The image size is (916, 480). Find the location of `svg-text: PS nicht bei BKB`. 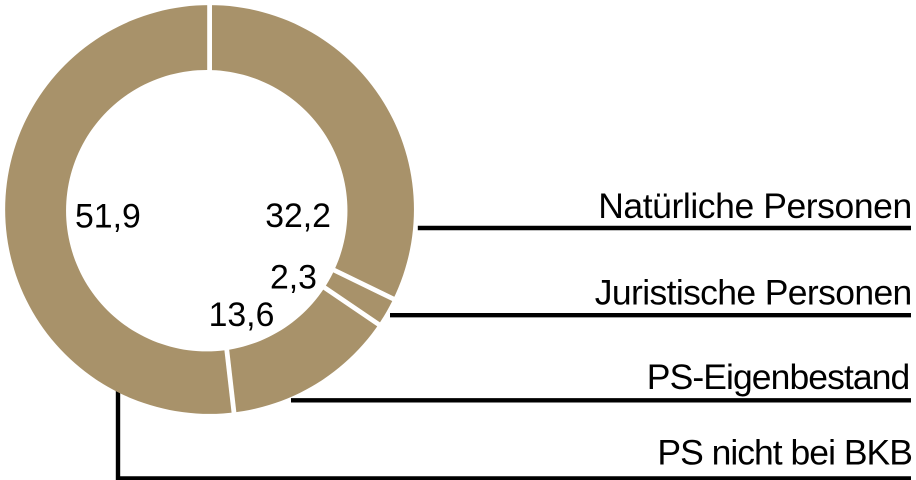

svg-text: PS nicht bei BKB is located at coordinates (785, 452).